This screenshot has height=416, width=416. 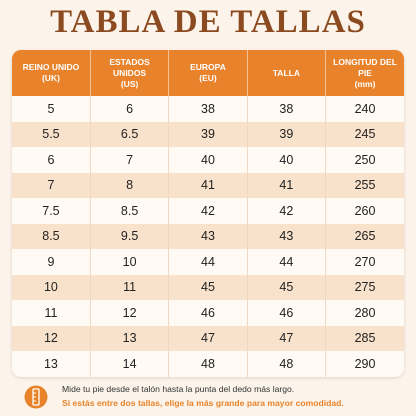 I want to click on table-row: 12 13 47 47 285, so click(x=208, y=338).